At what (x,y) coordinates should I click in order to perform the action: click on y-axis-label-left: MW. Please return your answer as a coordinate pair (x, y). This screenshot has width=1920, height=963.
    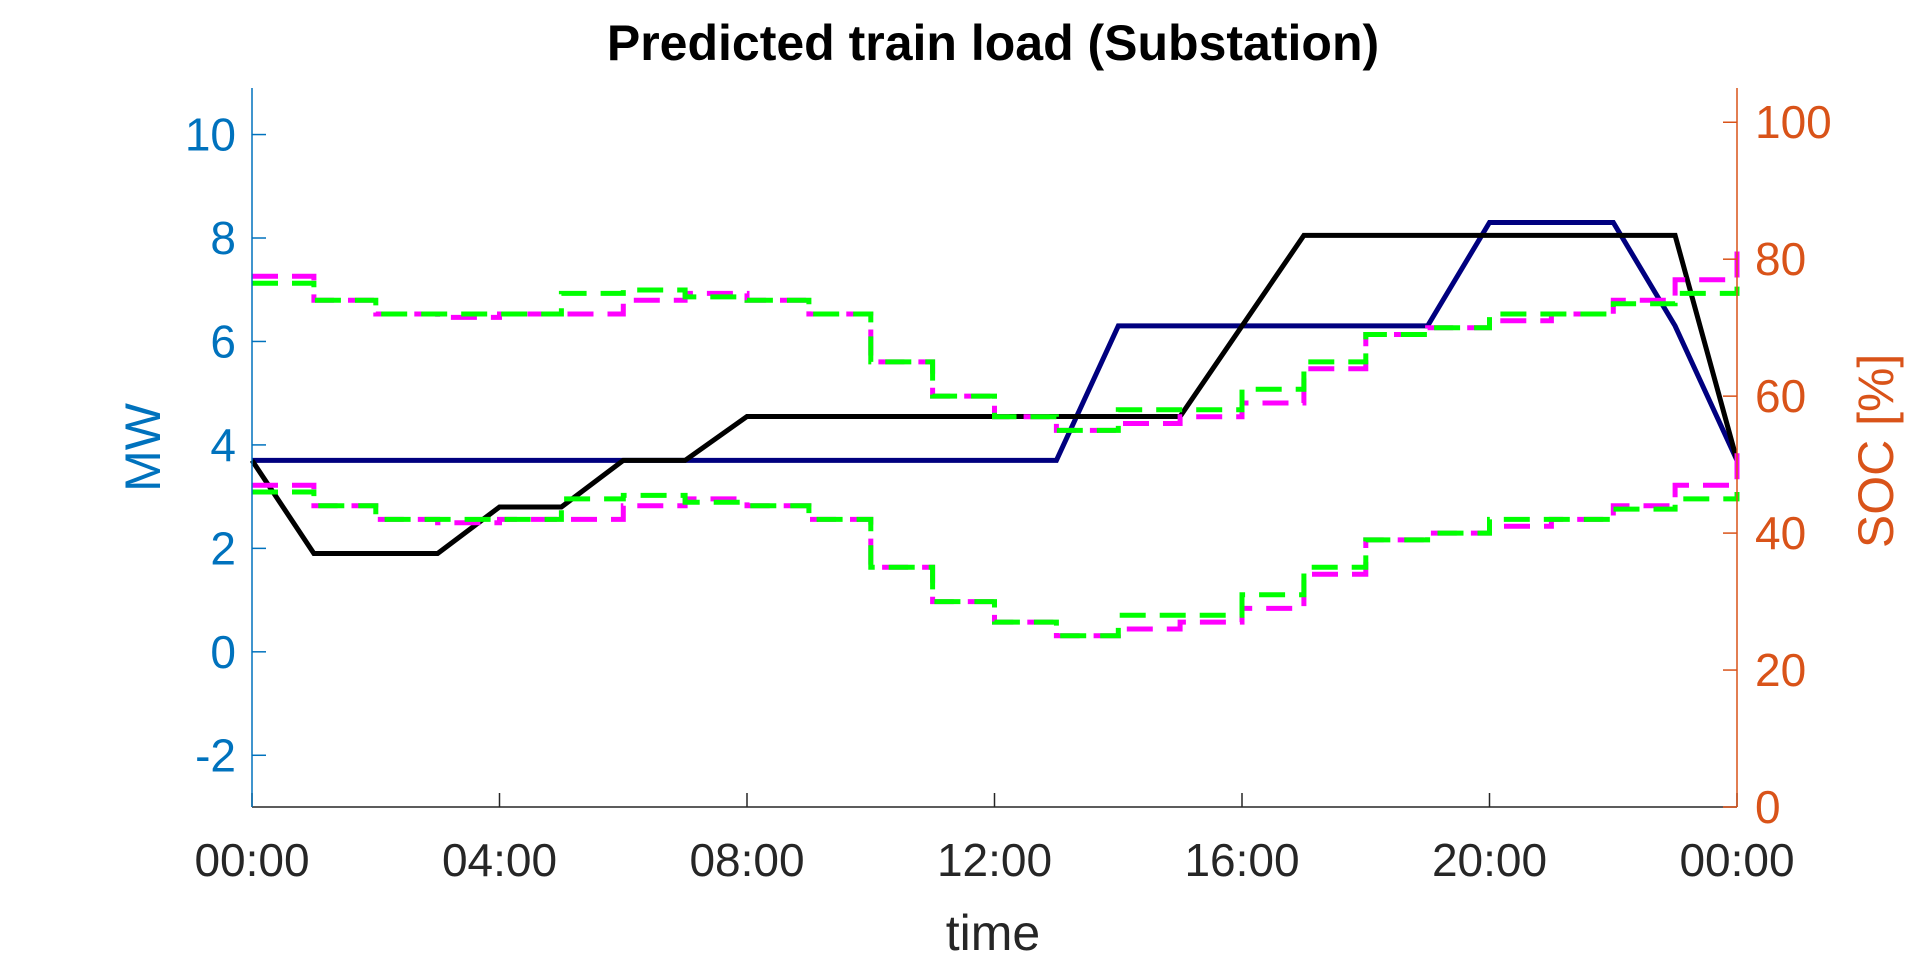
    Looking at the image, I should click on (143, 447).